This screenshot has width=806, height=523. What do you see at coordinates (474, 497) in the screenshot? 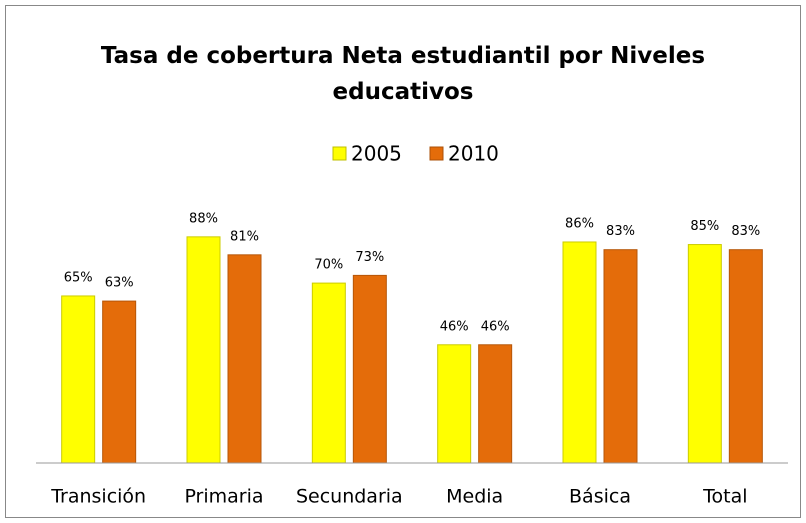
I see `x-tick-label: Media` at bounding box center [474, 497].